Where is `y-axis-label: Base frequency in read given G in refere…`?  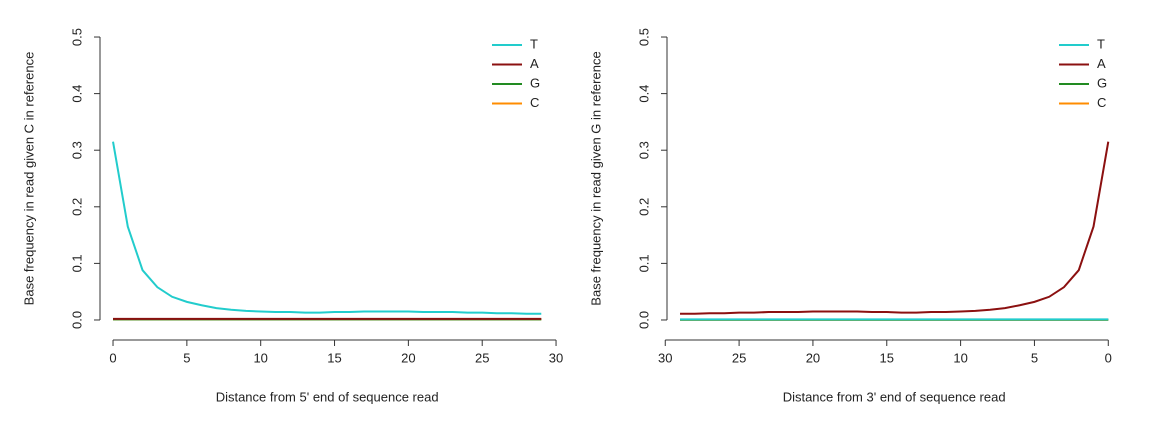
y-axis-label: Base frequency in read given G in refere… is located at coordinates (595, 178).